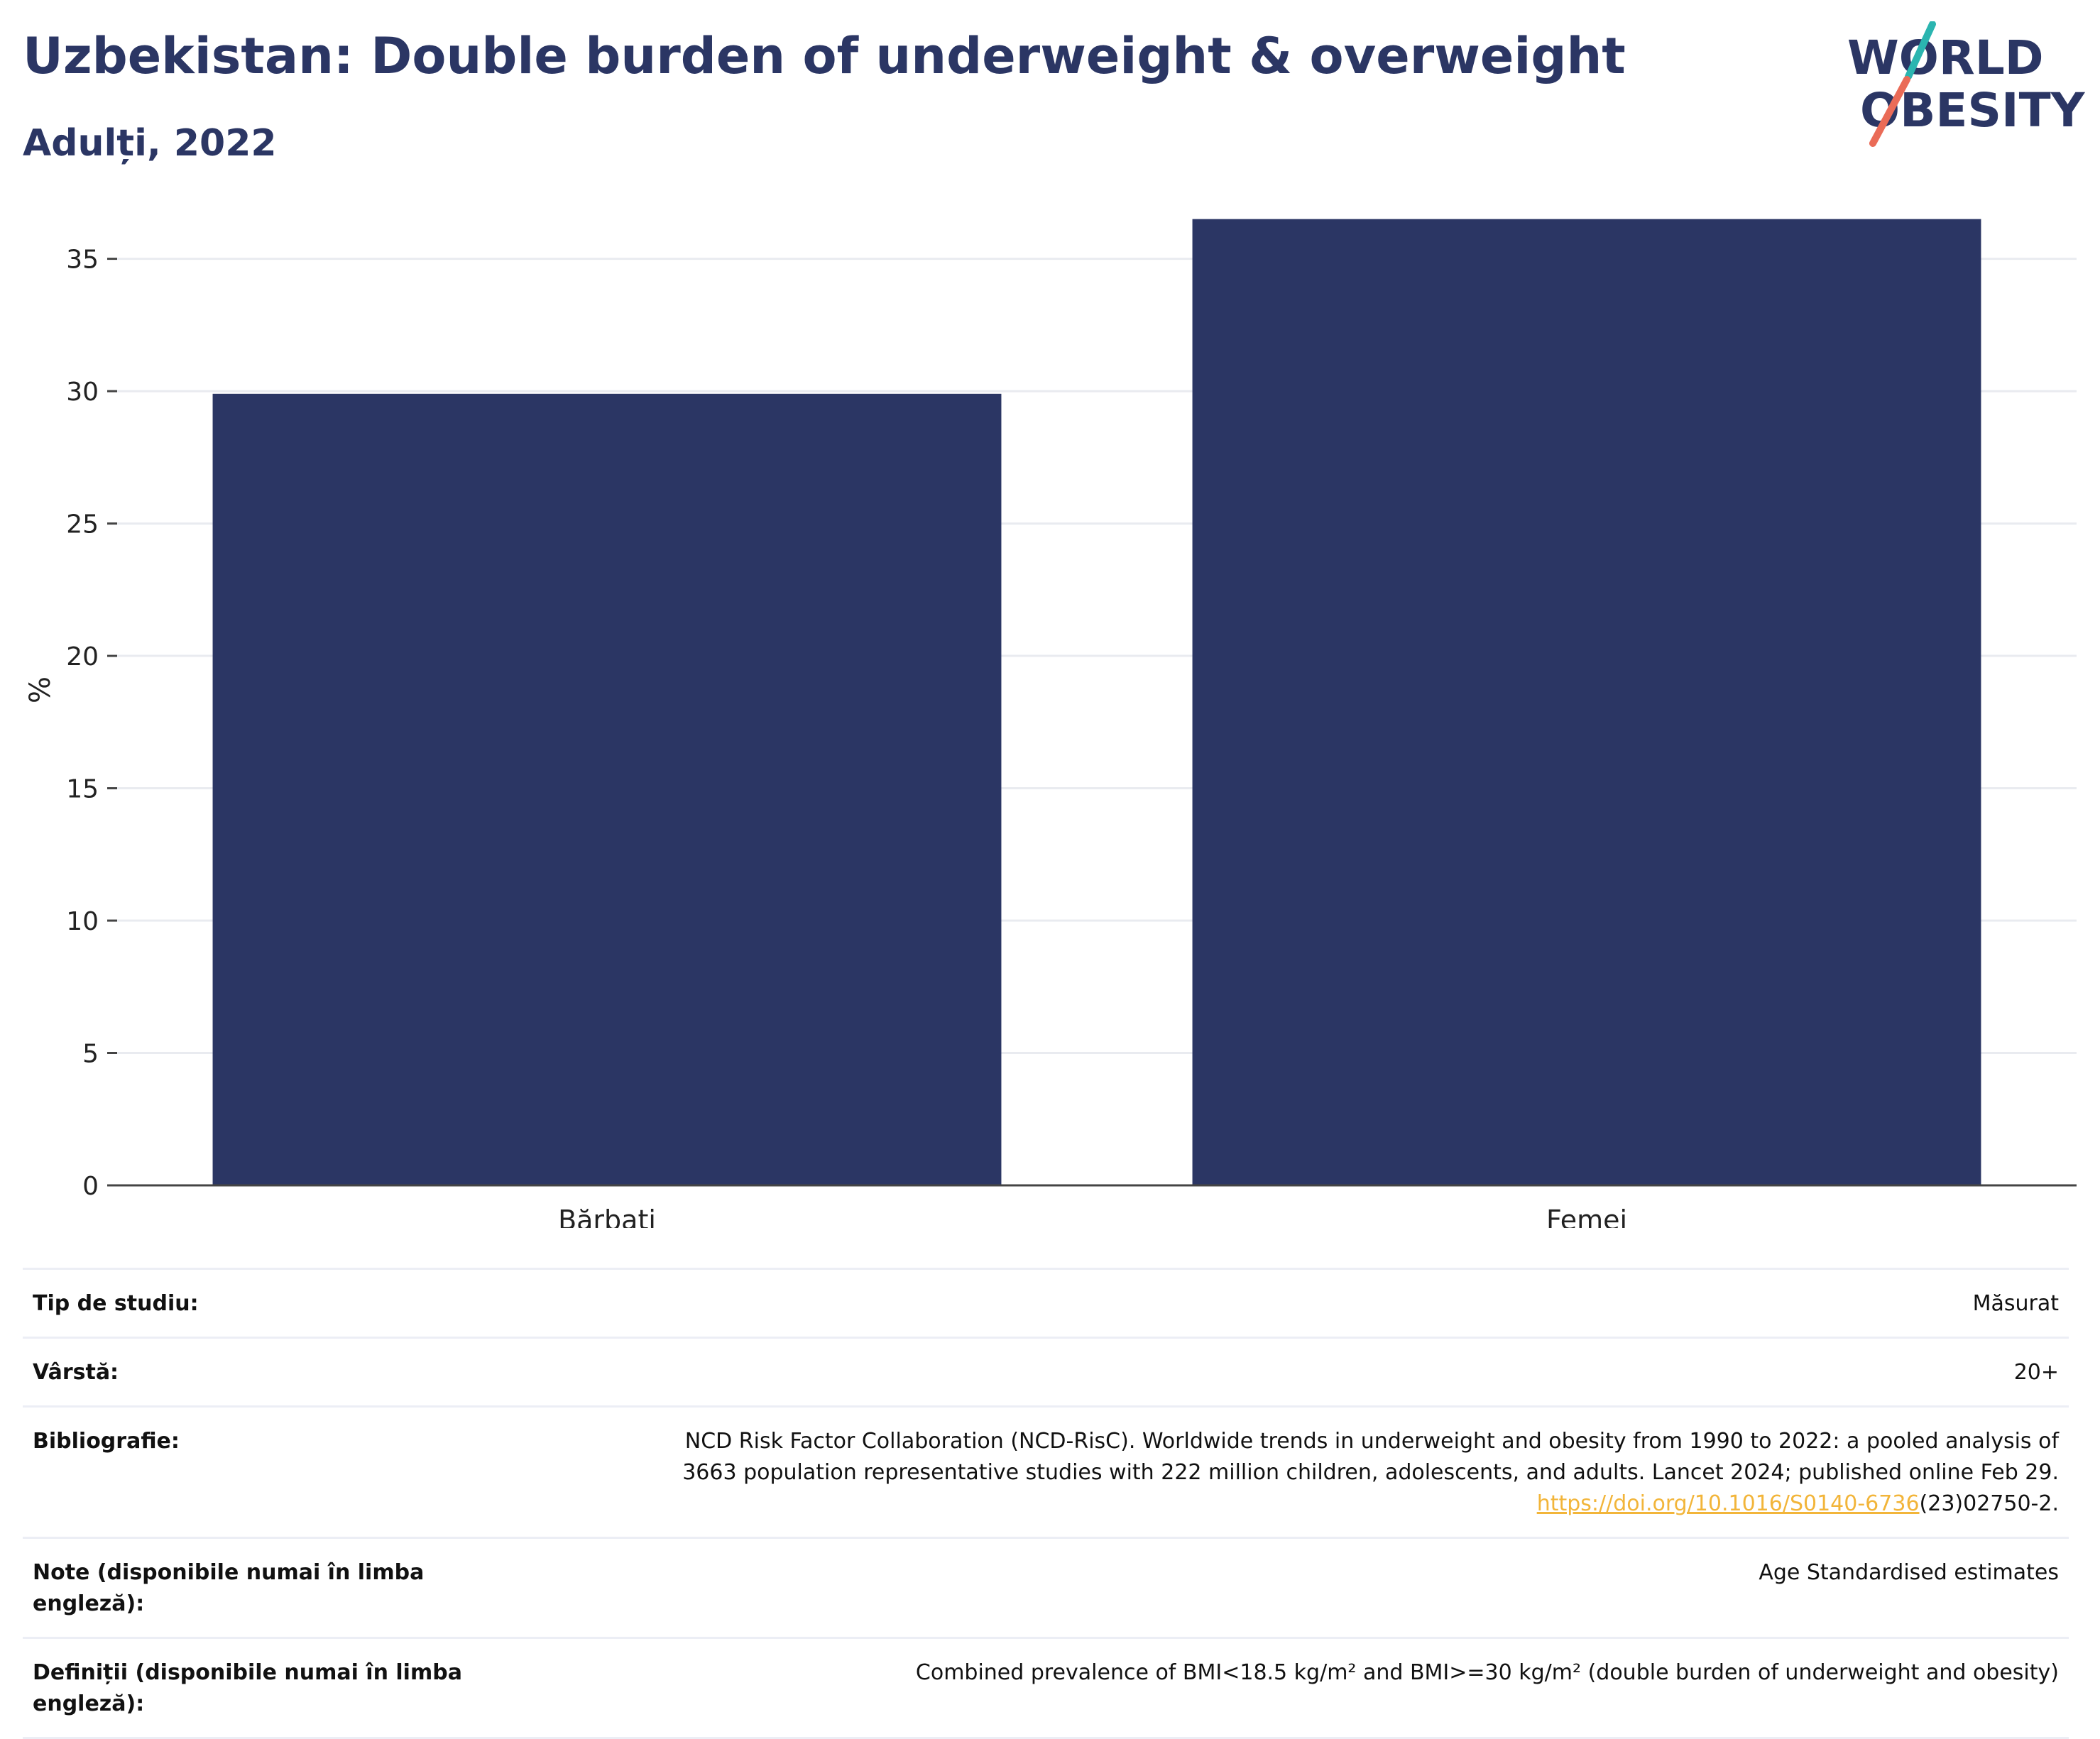 This screenshot has width=2100, height=1739. I want to click on y-tick-label-10: 10, so click(82, 921).